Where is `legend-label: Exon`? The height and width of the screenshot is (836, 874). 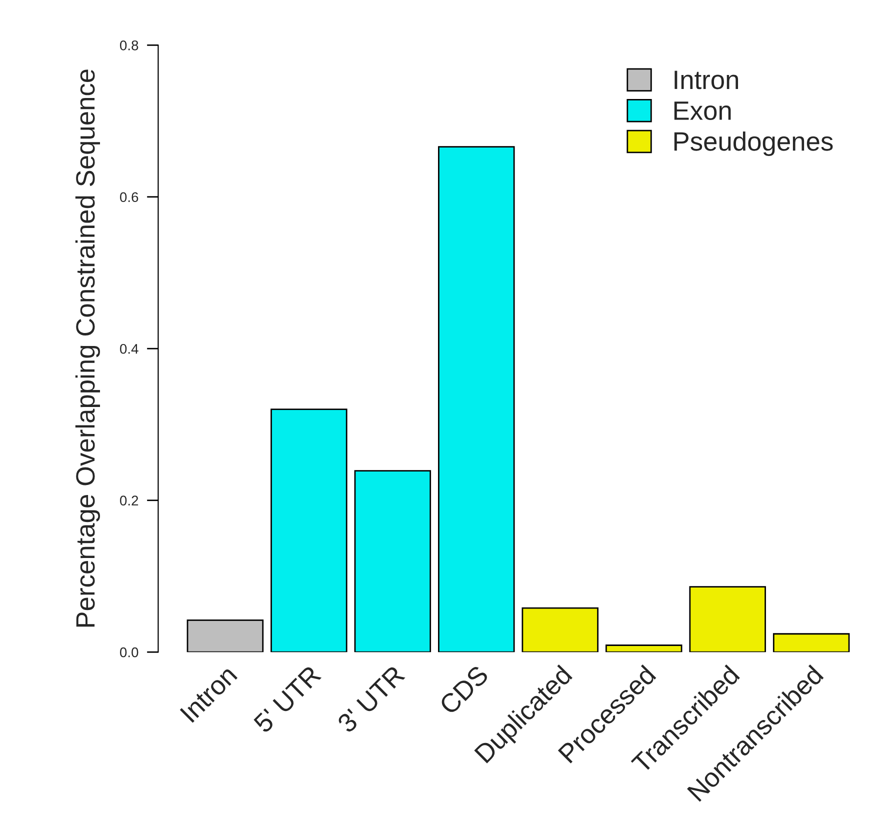
legend-label: Exon is located at coordinates (702, 111).